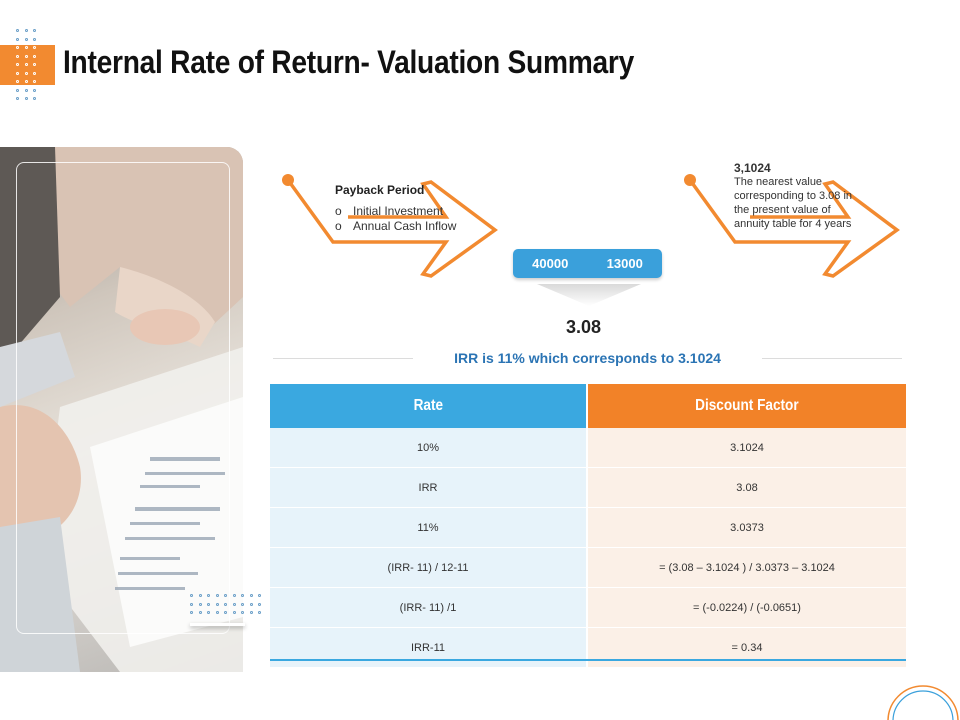 Image resolution: width=960 pixels, height=720 pixels. What do you see at coordinates (746, 607) in the screenshot?
I see `discount-factor-cell: = (-0.0224) / (-0.0651)` at bounding box center [746, 607].